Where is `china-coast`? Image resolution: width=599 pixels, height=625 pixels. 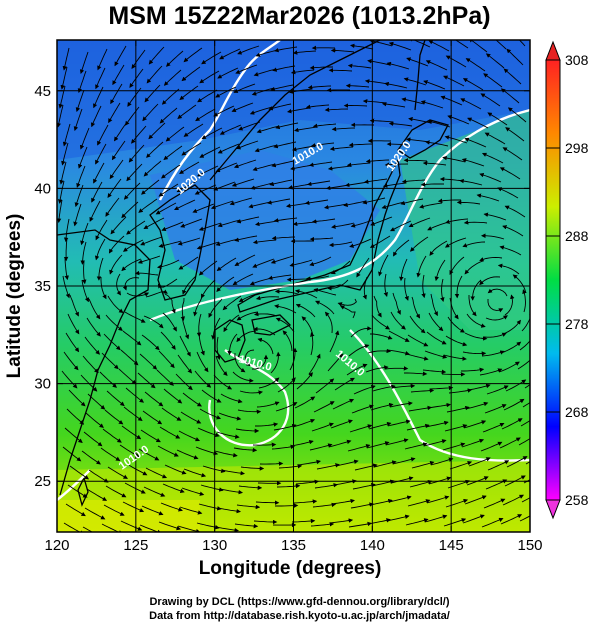
china-coast is located at coordinates (104, 362).